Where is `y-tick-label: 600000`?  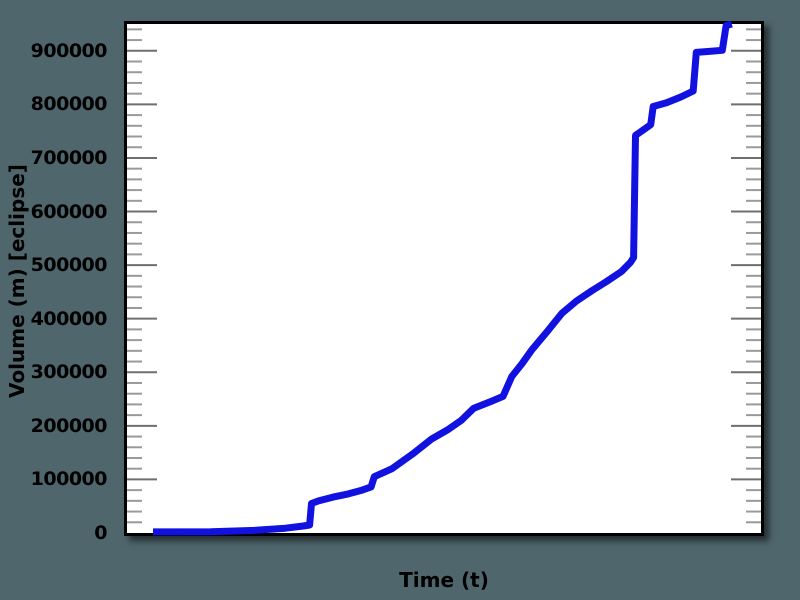
y-tick-label: 600000 is located at coordinates (69, 211).